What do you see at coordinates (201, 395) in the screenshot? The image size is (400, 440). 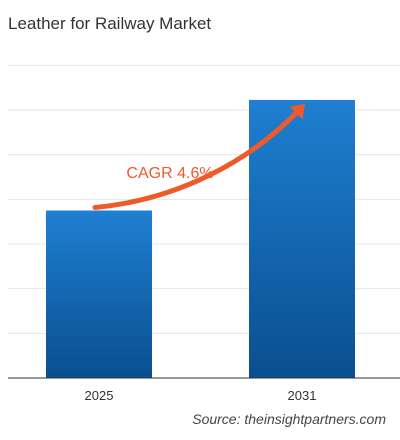 I see `x-tick-labels: 2025 2031` at bounding box center [201, 395].